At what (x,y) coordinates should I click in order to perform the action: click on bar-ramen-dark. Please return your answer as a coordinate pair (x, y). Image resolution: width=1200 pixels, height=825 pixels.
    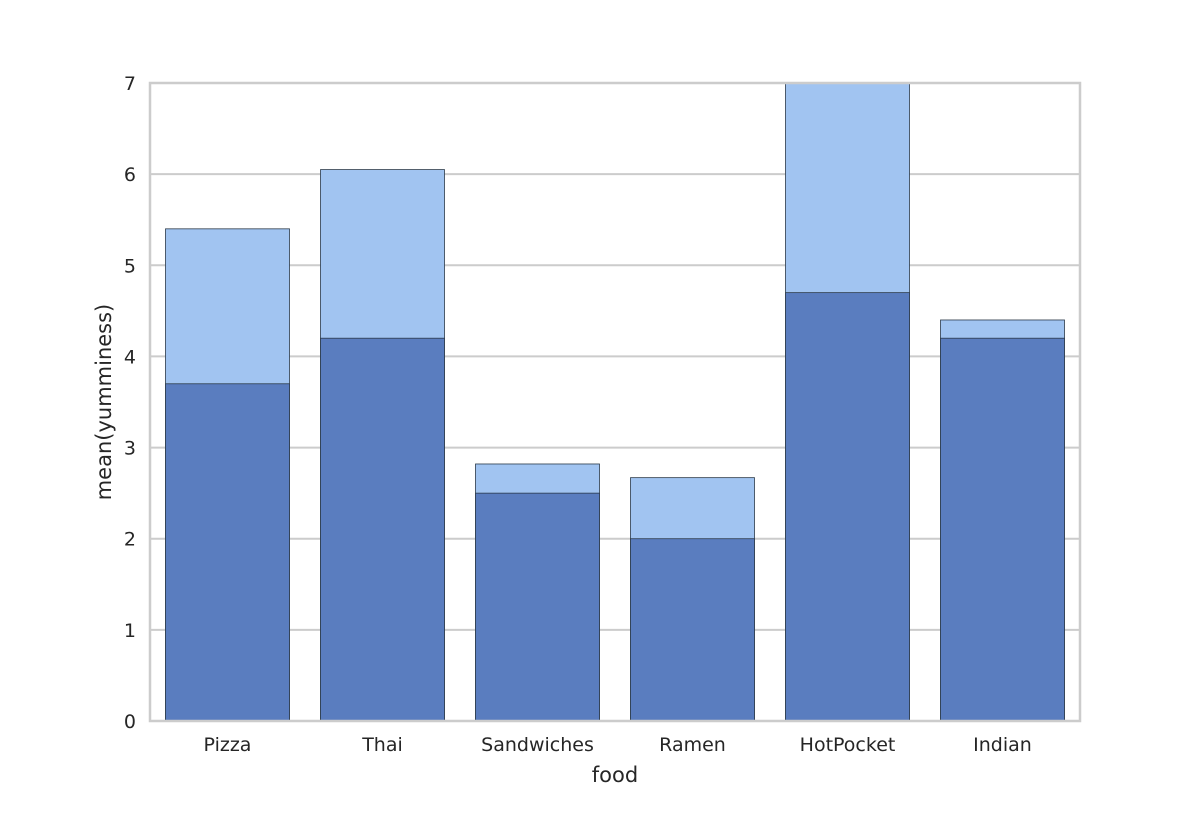
    Looking at the image, I should click on (692, 630).